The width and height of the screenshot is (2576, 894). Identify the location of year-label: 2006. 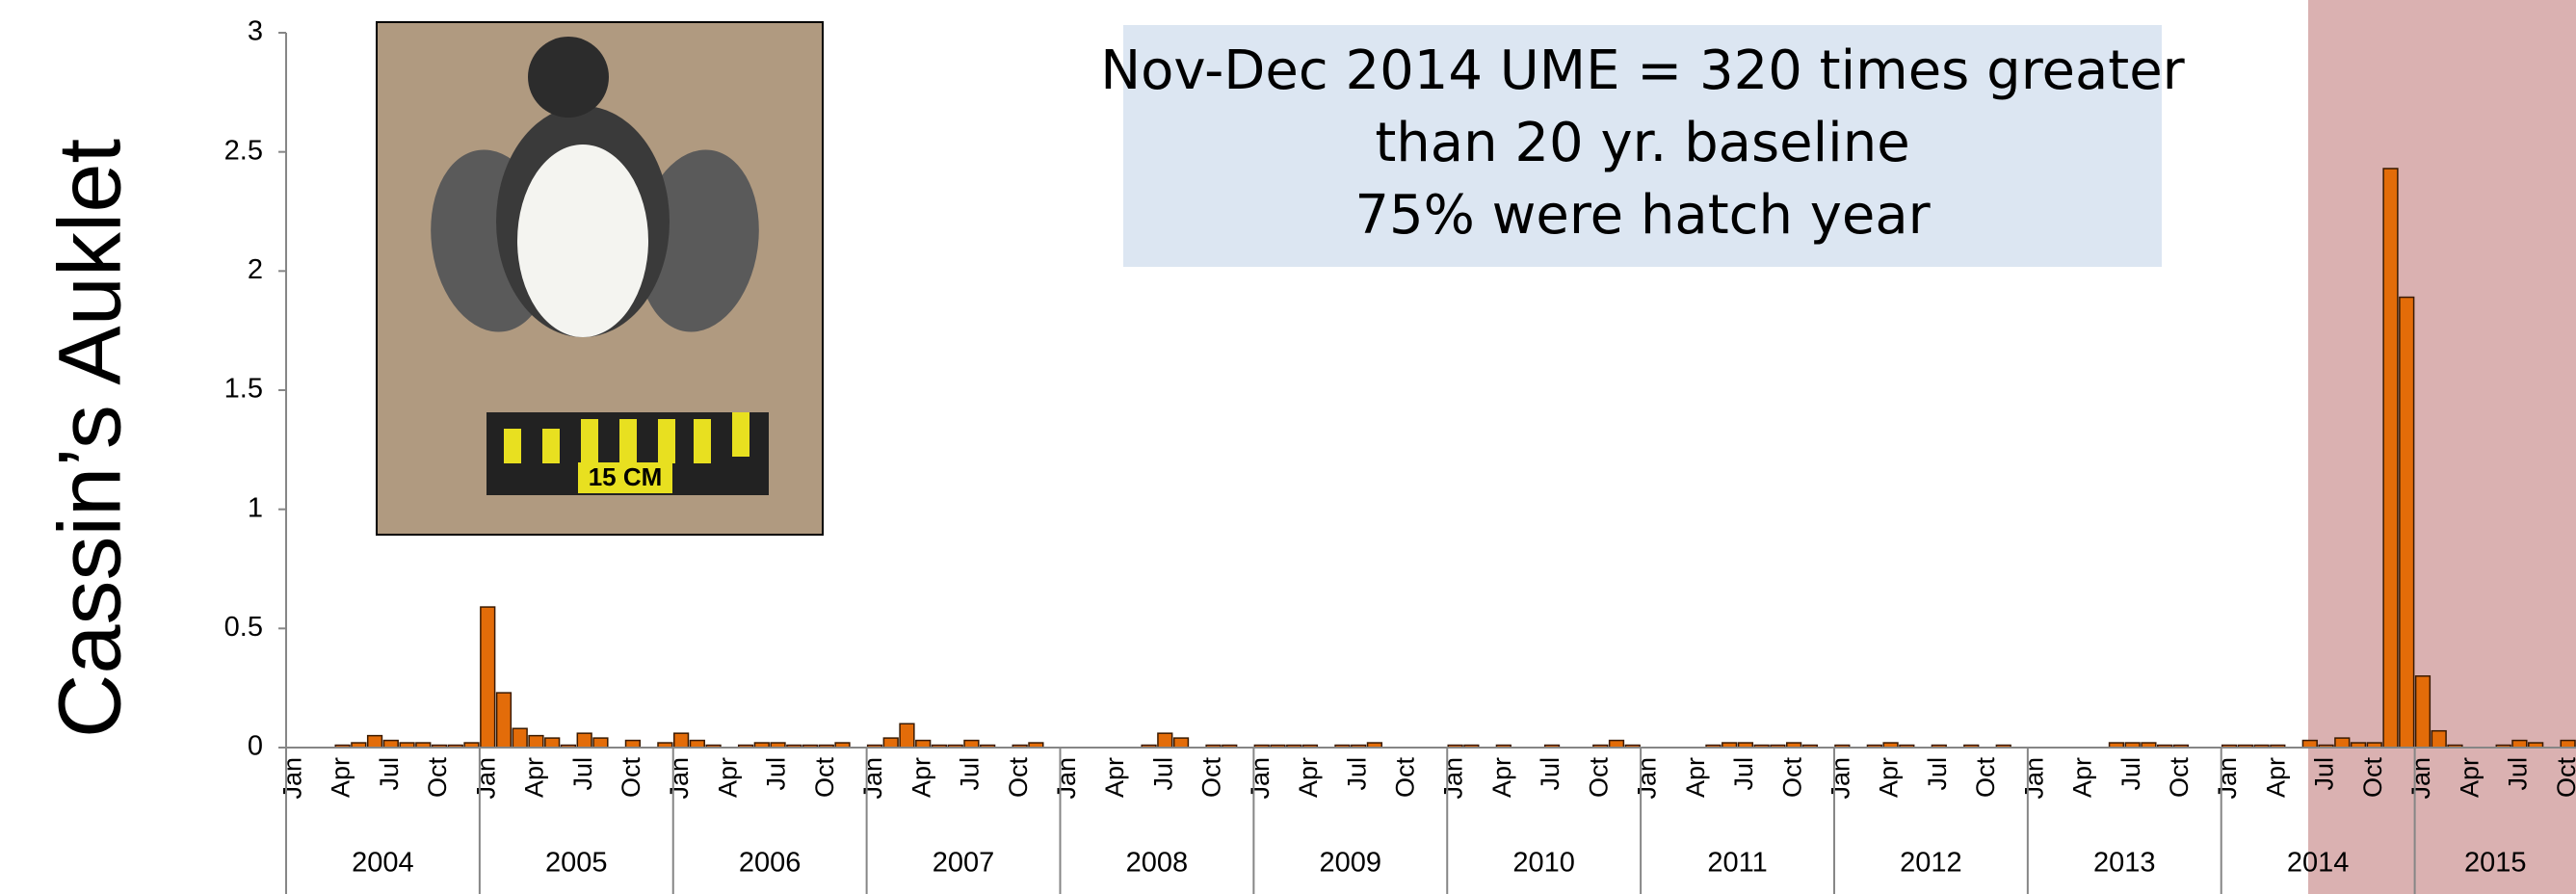
(770, 863).